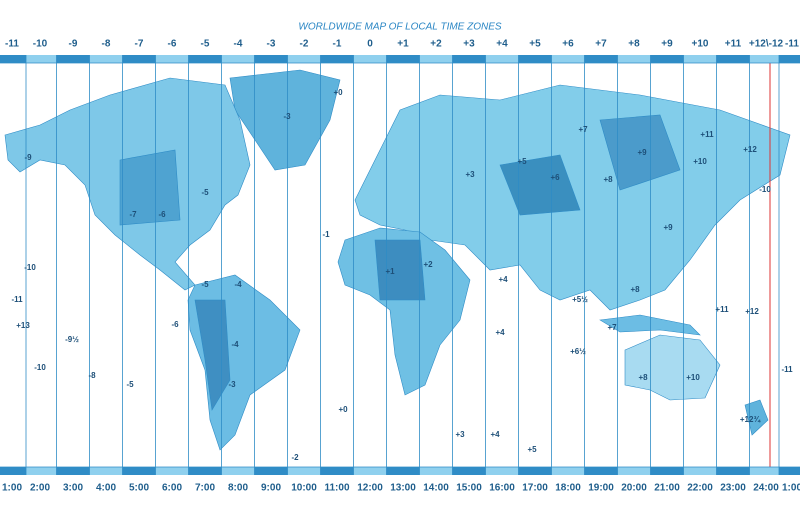  I want to click on zone-offset: +7, so click(601, 44).